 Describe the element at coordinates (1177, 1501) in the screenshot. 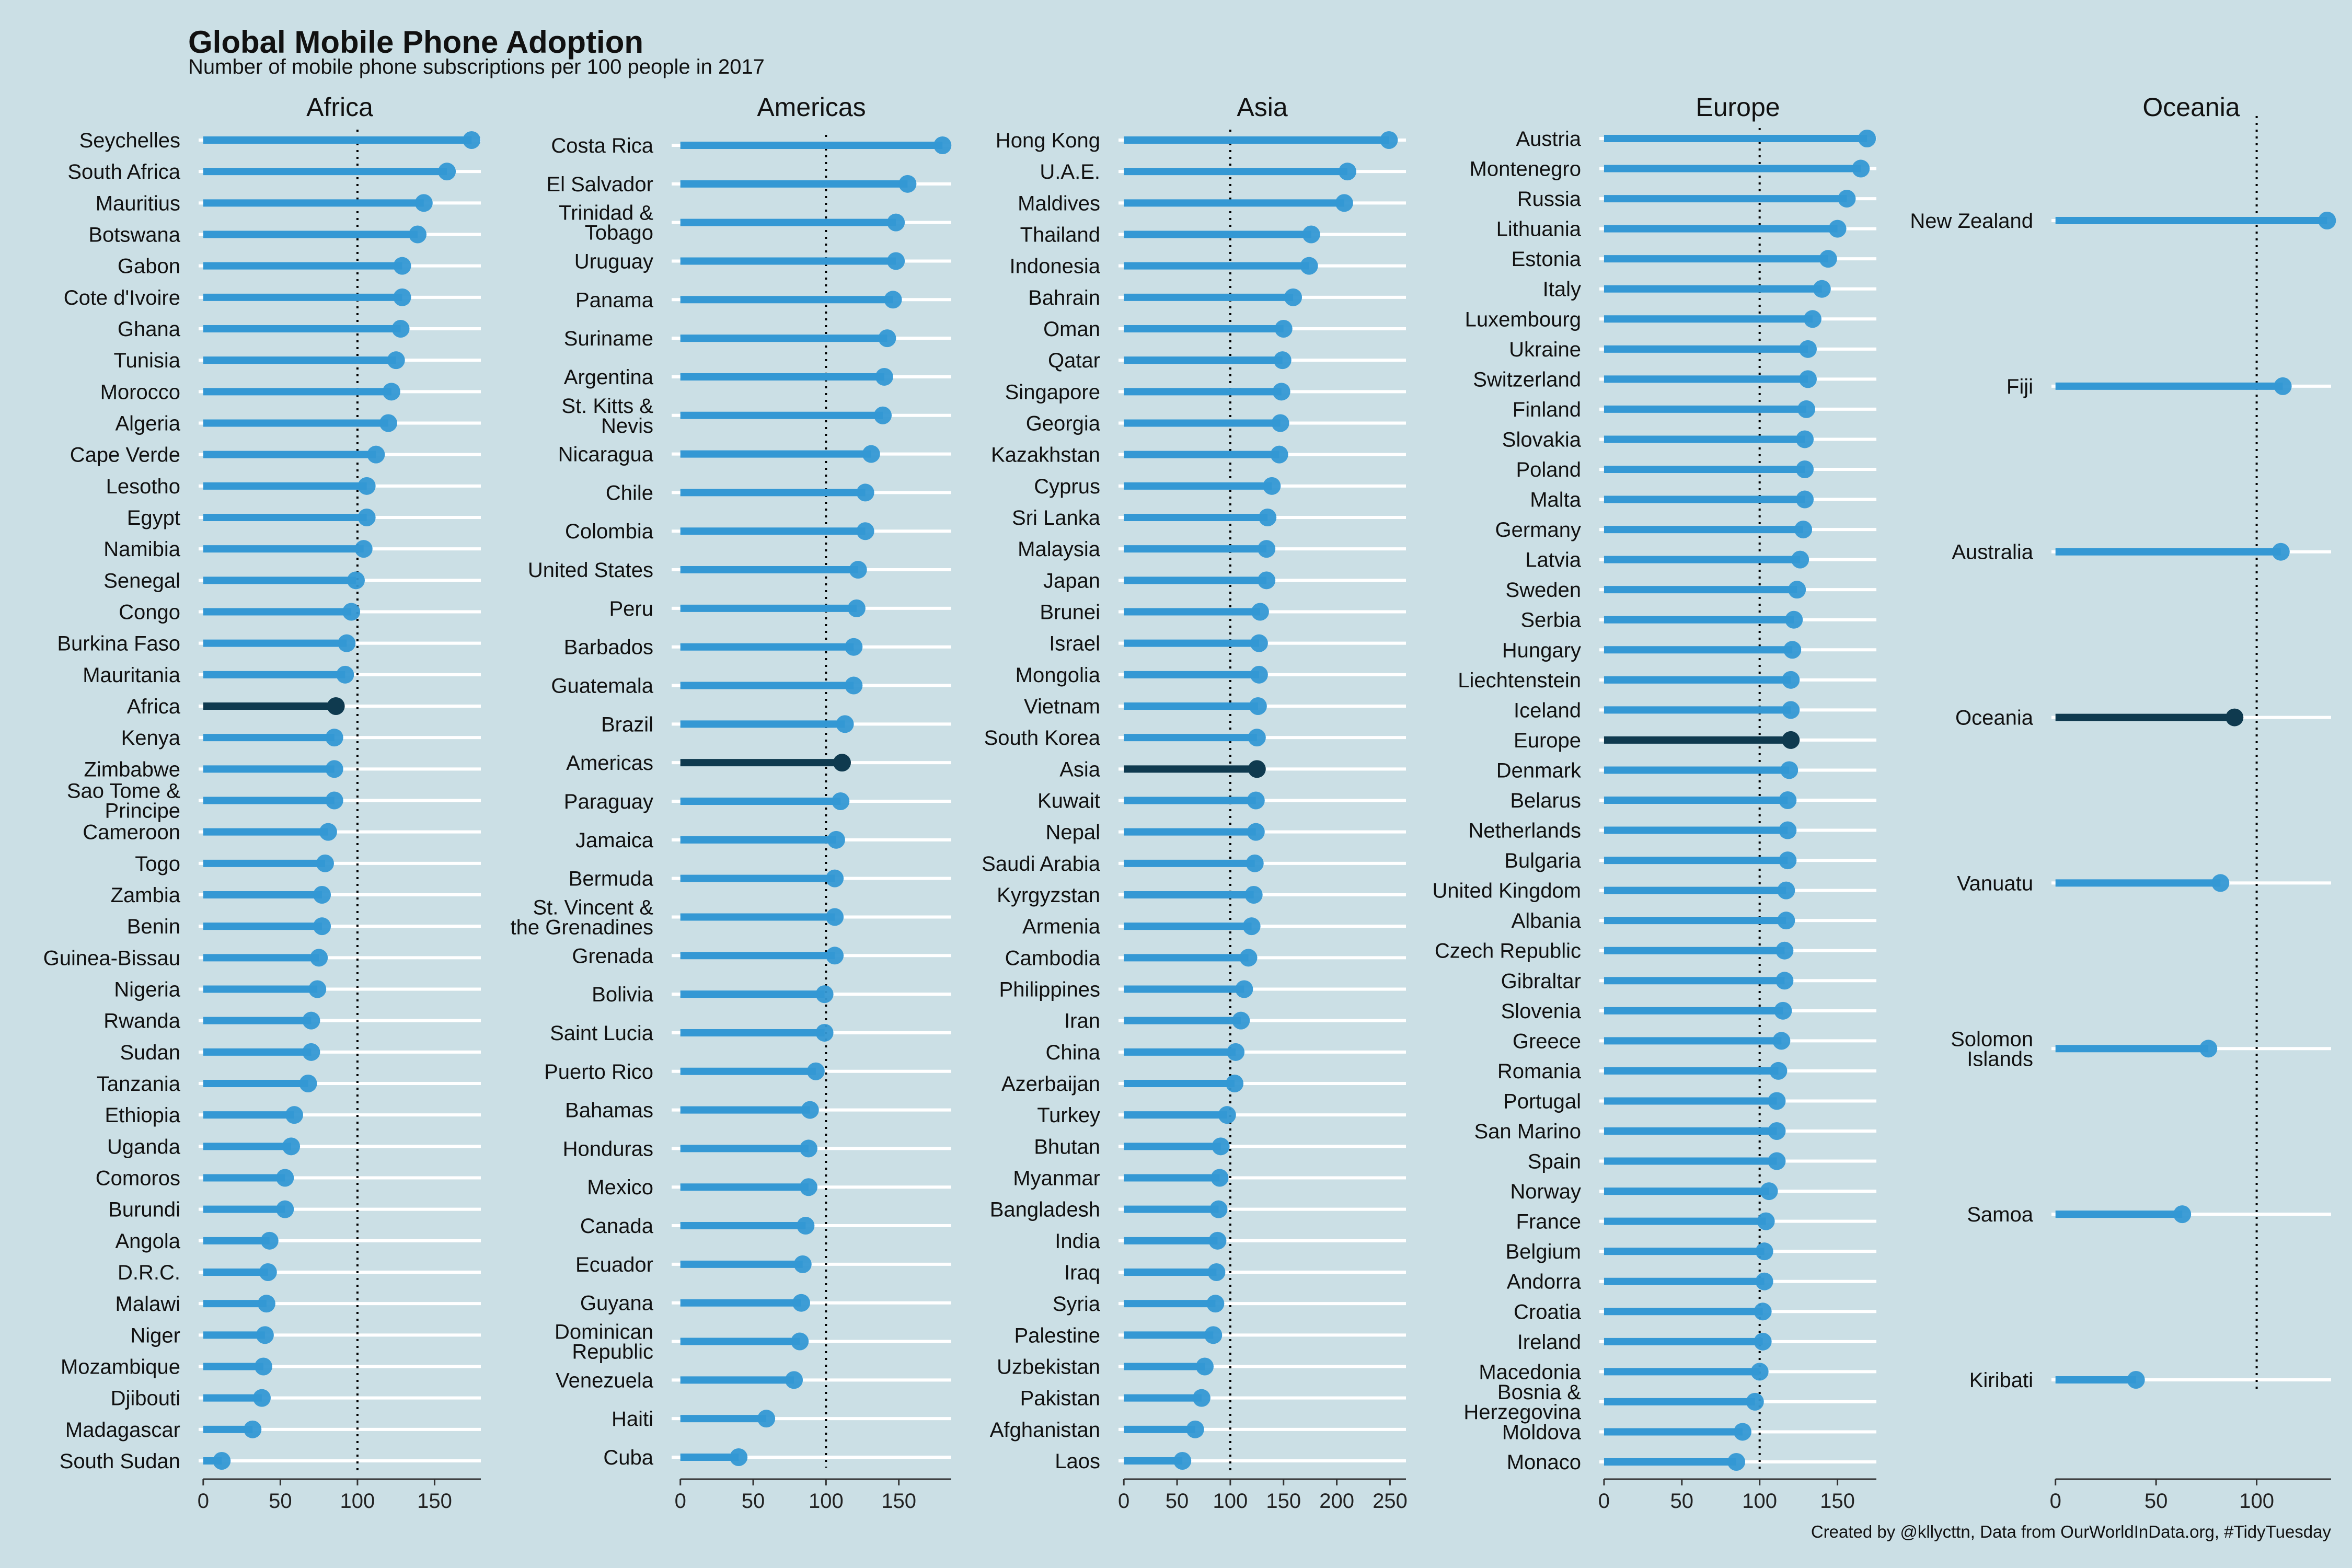

I see `x-tick-label: 50` at that location.